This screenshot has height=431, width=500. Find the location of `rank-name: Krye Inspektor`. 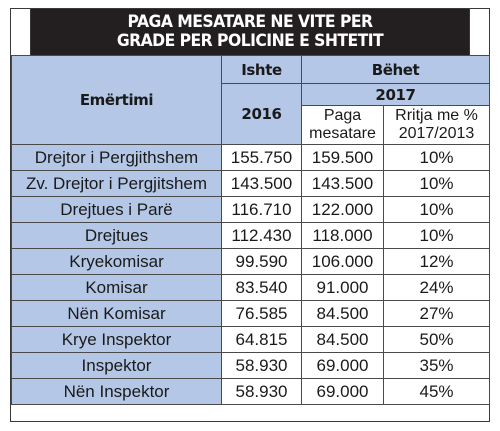

rank-name: Krye Inspektor is located at coordinates (116, 339).